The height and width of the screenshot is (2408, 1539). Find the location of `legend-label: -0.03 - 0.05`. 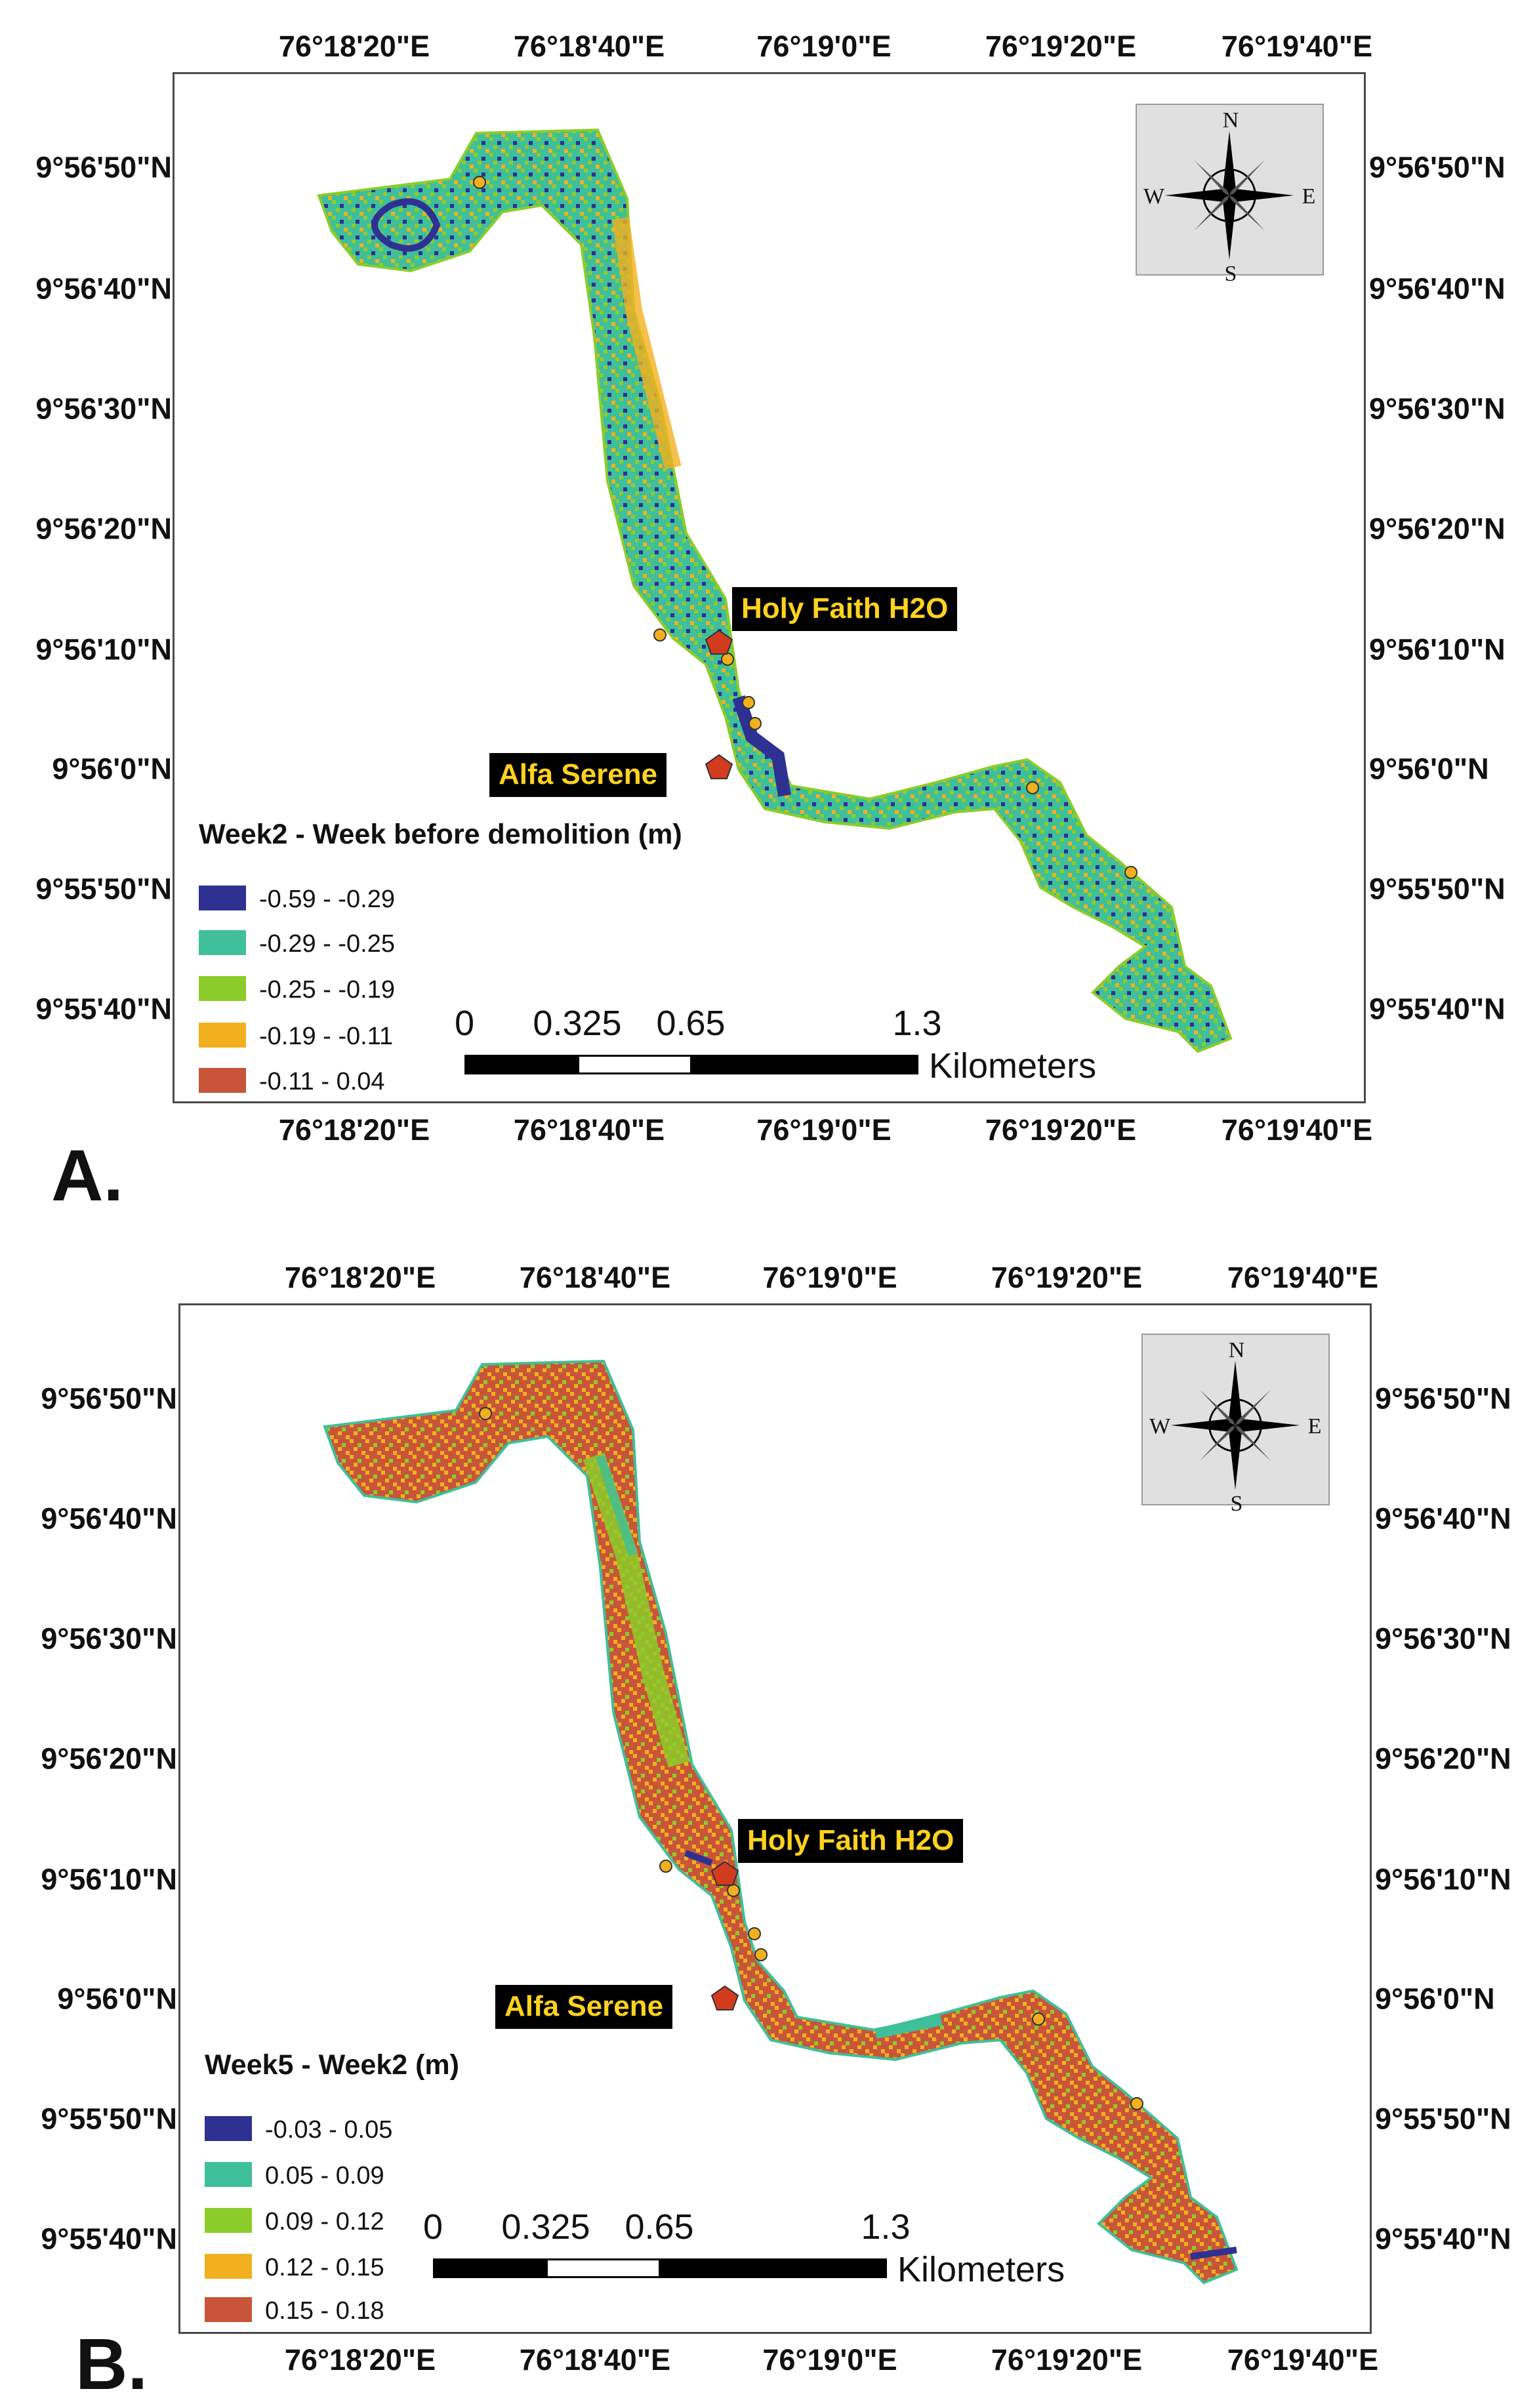

legend-label: -0.03 - 0.05 is located at coordinates (329, 2130).